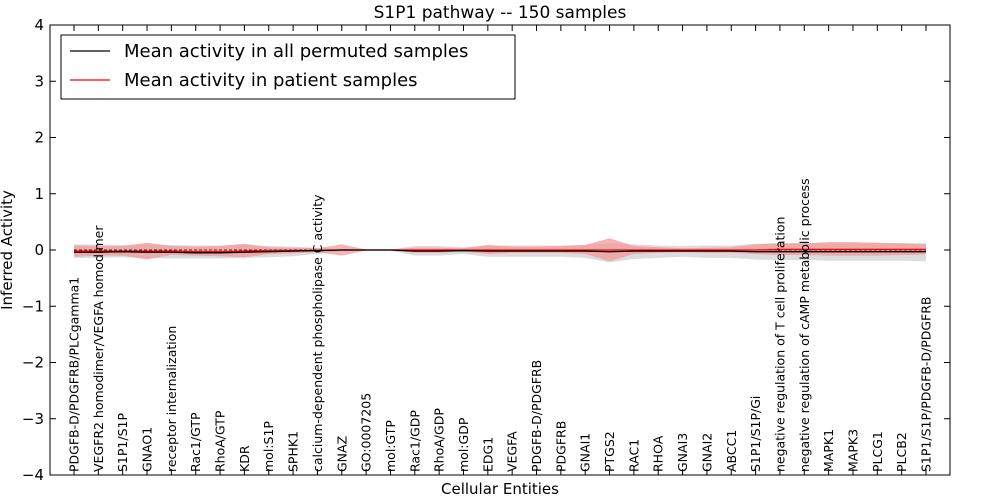 The width and height of the screenshot is (1000, 500). What do you see at coordinates (500, 13) in the screenshot?
I see `chart-title: S1P1 pathway -- 150 samples` at bounding box center [500, 13].